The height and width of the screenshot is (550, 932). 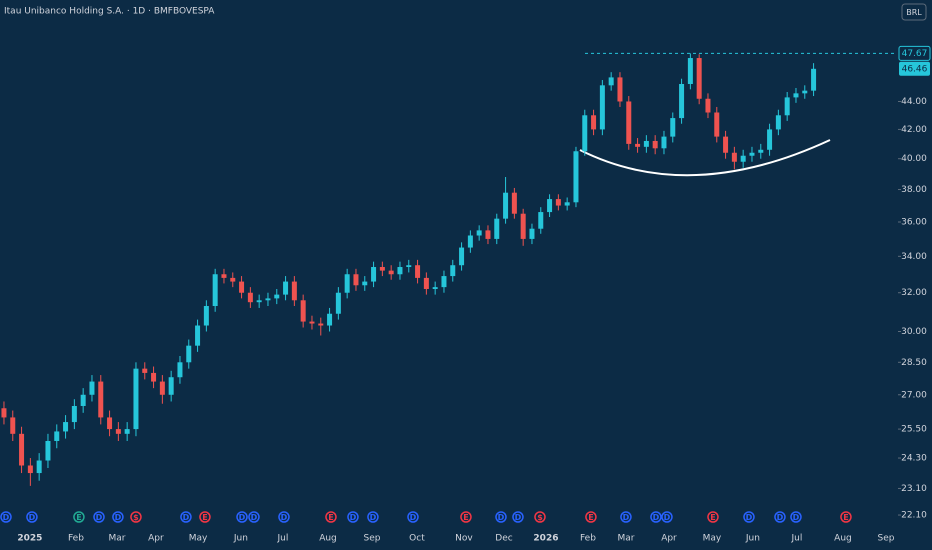 What do you see at coordinates (328, 539) in the screenshot?
I see `x-tick-label: Aug` at bounding box center [328, 539].